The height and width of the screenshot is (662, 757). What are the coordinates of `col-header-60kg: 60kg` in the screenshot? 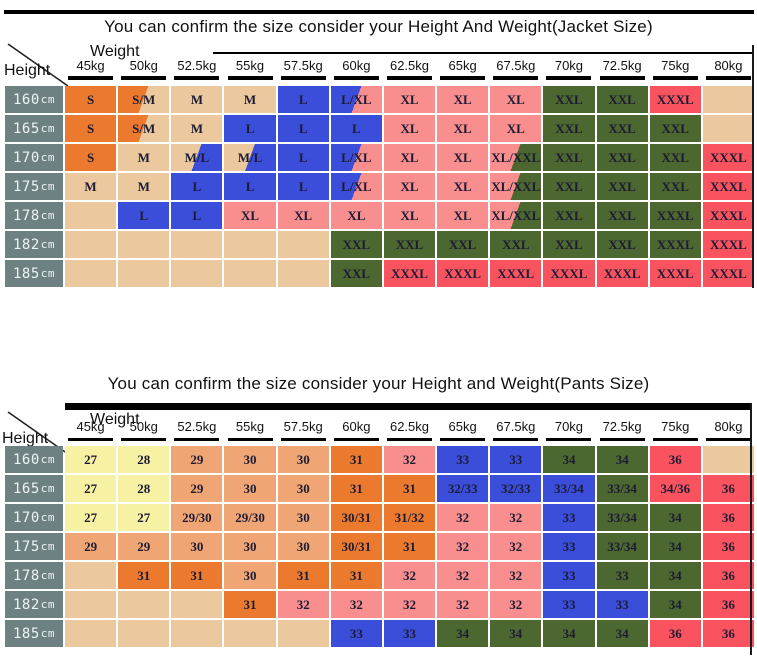 It's located at (356, 430).